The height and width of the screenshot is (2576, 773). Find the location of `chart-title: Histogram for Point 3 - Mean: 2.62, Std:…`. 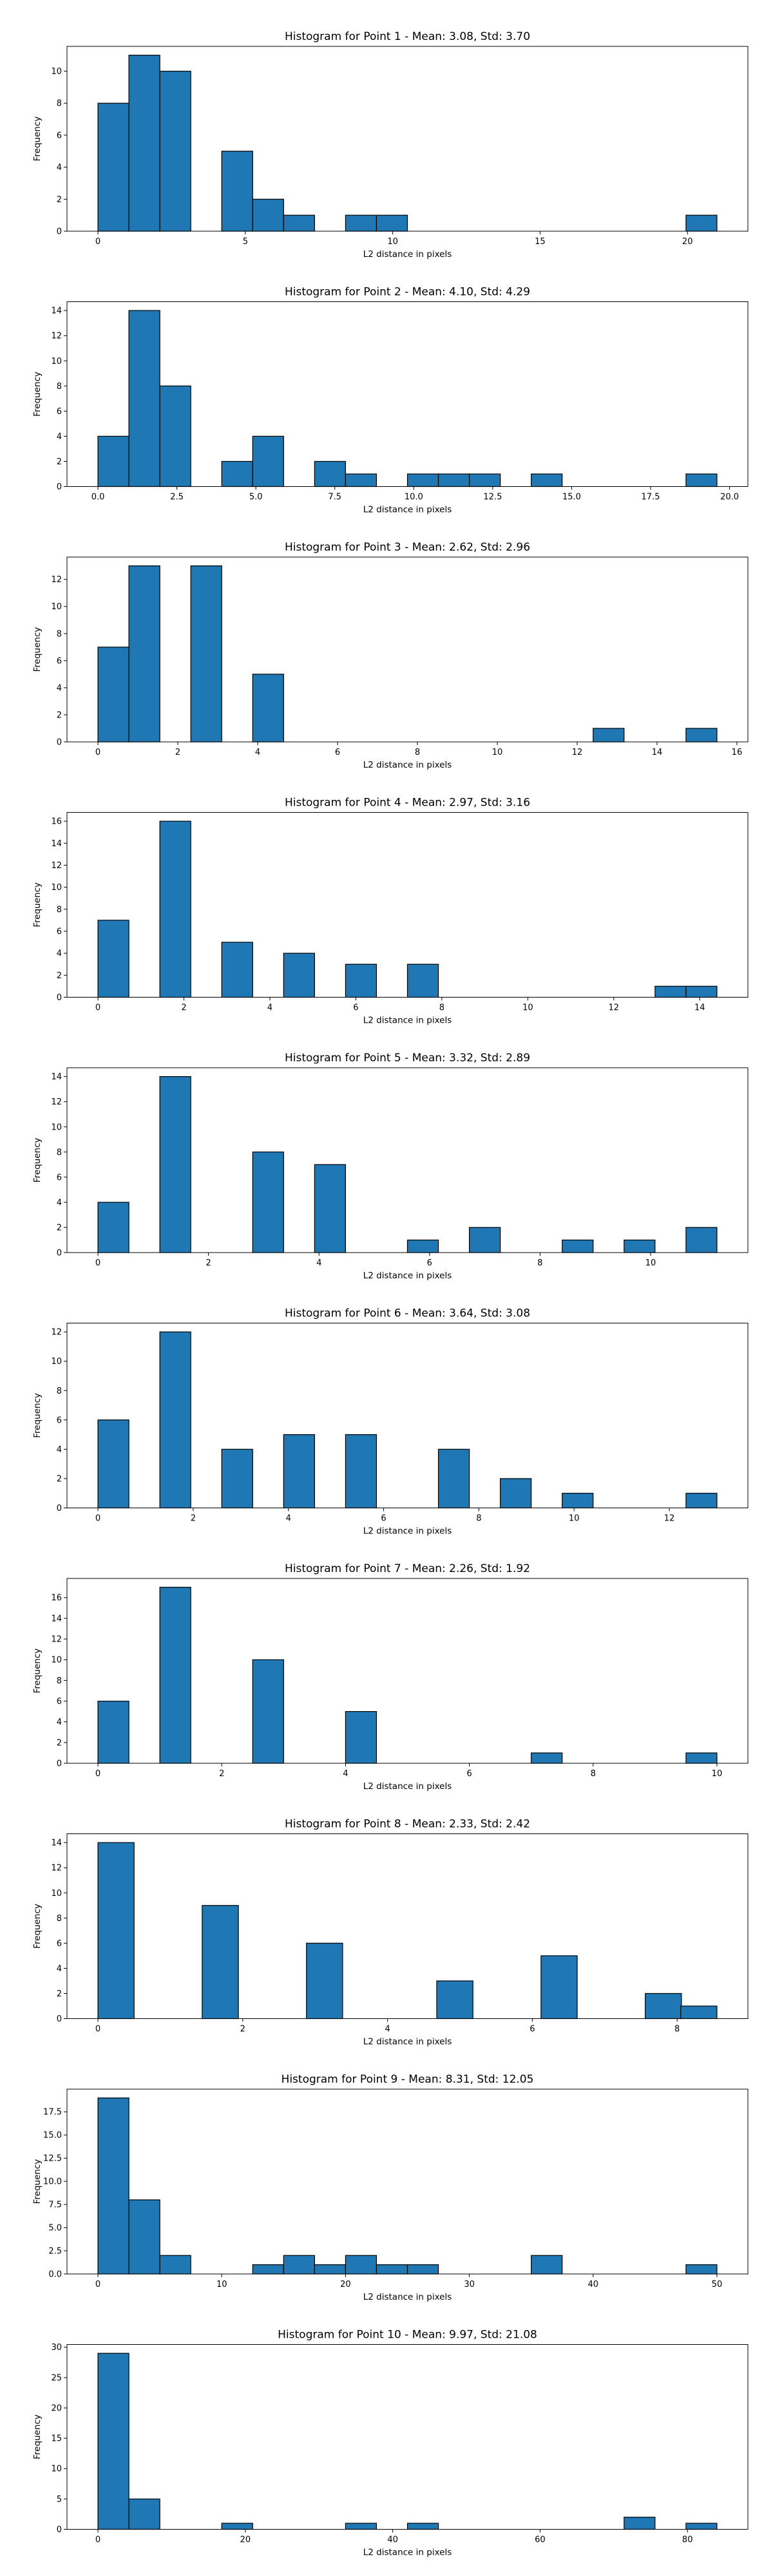

chart-title: Histogram for Point 3 - Mean: 2.62, Std:… is located at coordinates (407, 547).